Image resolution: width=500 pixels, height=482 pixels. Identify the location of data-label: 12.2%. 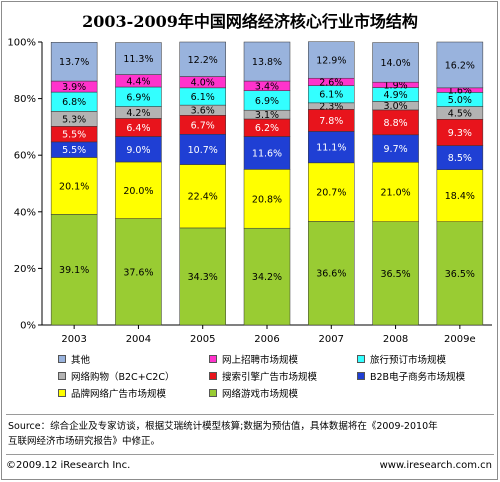
(203, 60).